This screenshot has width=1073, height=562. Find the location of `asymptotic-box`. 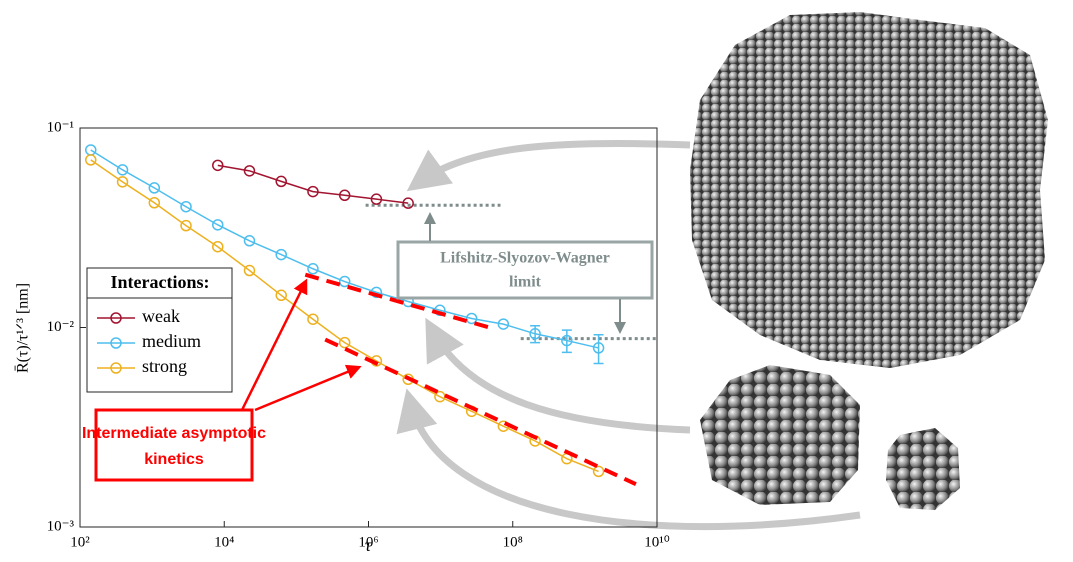

asymptotic-box is located at coordinates (174, 445).